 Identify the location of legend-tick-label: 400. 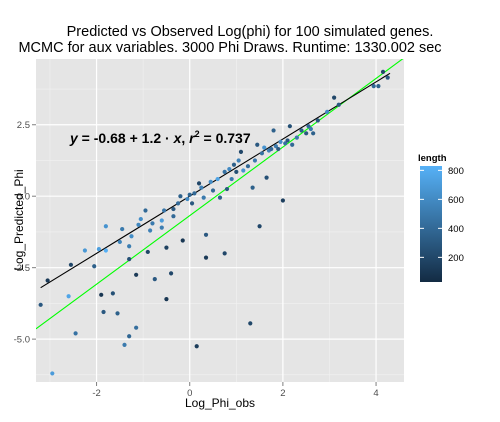
(456, 229).